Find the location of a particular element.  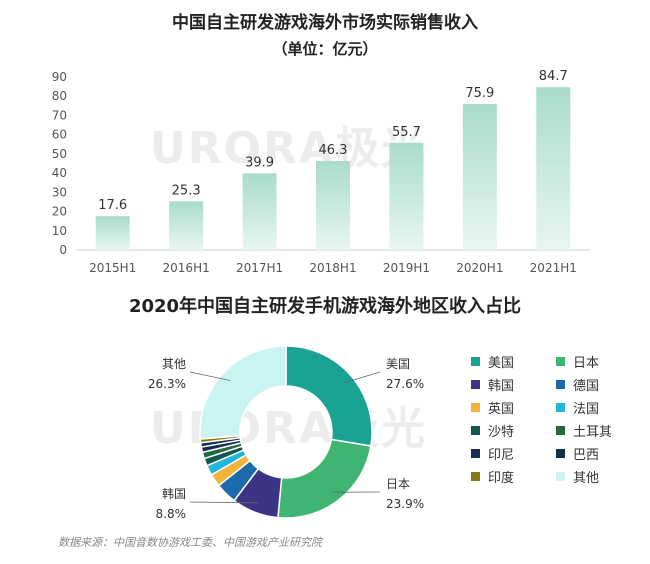

legend-label: 其他 is located at coordinates (586, 478).